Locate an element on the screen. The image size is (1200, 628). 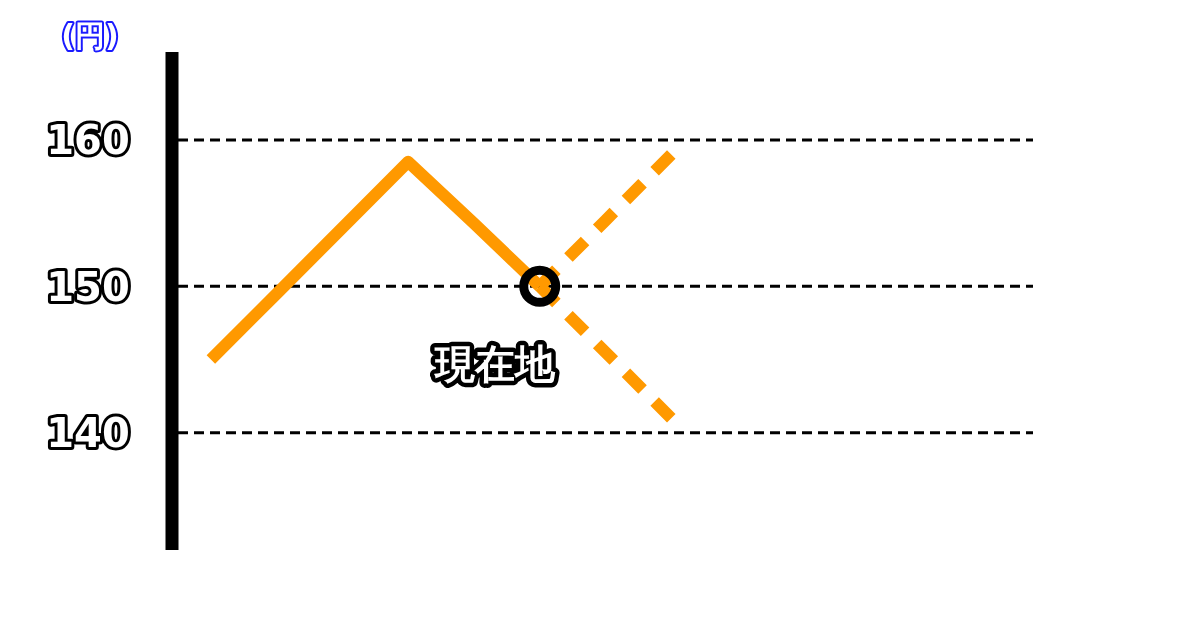
y-axis-title: (円) is located at coordinates (90, 35).